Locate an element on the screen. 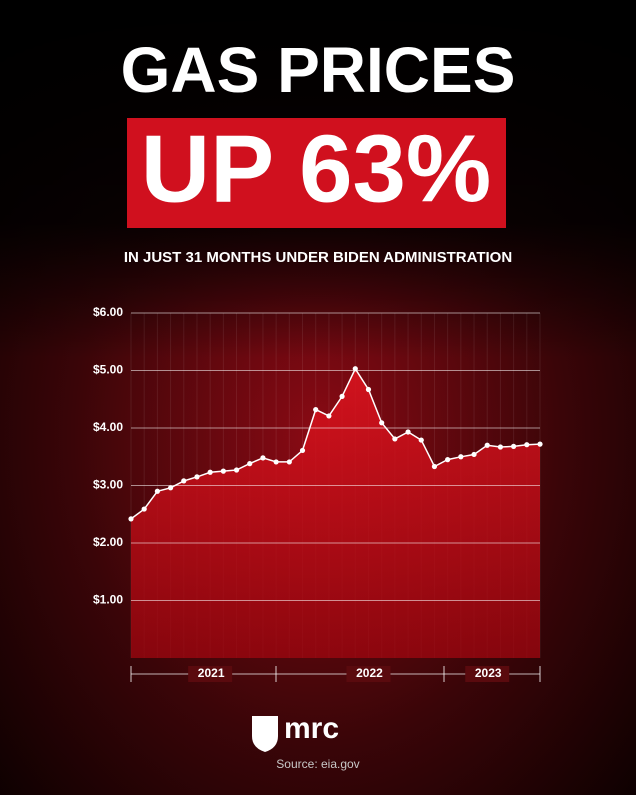 Image resolution: width=636 pixels, height=795 pixels. logo: mrc is located at coordinates (295, 732).